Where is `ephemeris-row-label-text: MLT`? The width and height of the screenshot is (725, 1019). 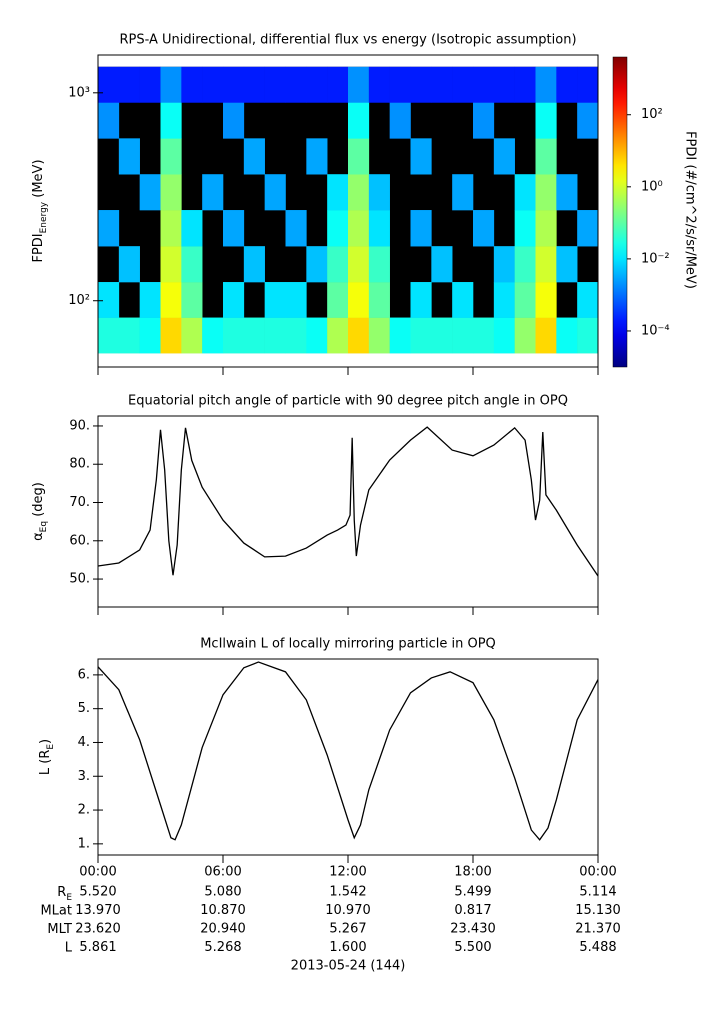
ephemeris-row-label-text: MLT is located at coordinates (59, 929).